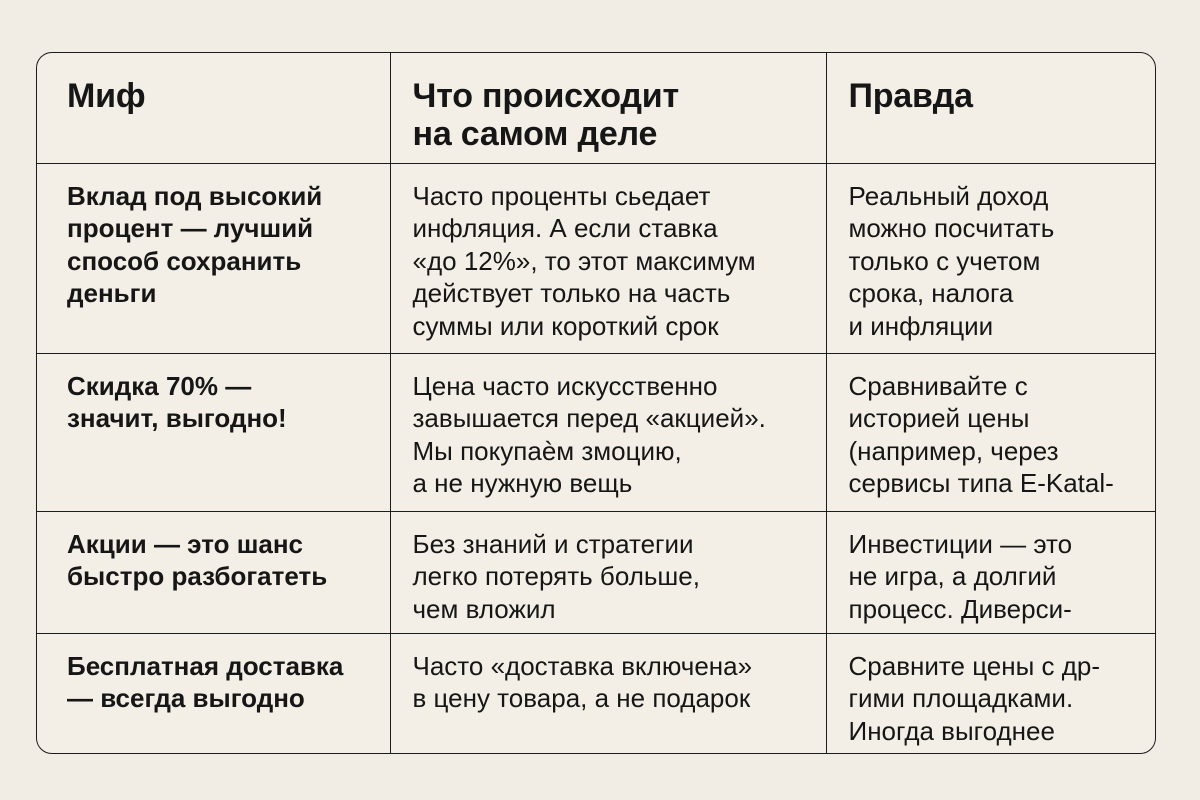 The image size is (1200, 800). Describe the element at coordinates (944, 260) in the screenshot. I see `cell-line: только с учетом` at that location.